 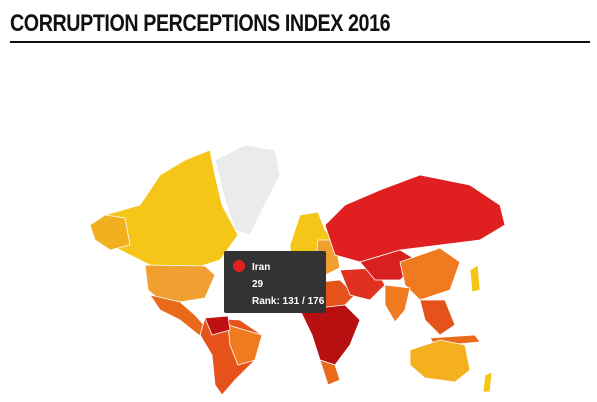 I want to click on tooltip-rank: Rank: 131 / 176, so click(x=288, y=301).